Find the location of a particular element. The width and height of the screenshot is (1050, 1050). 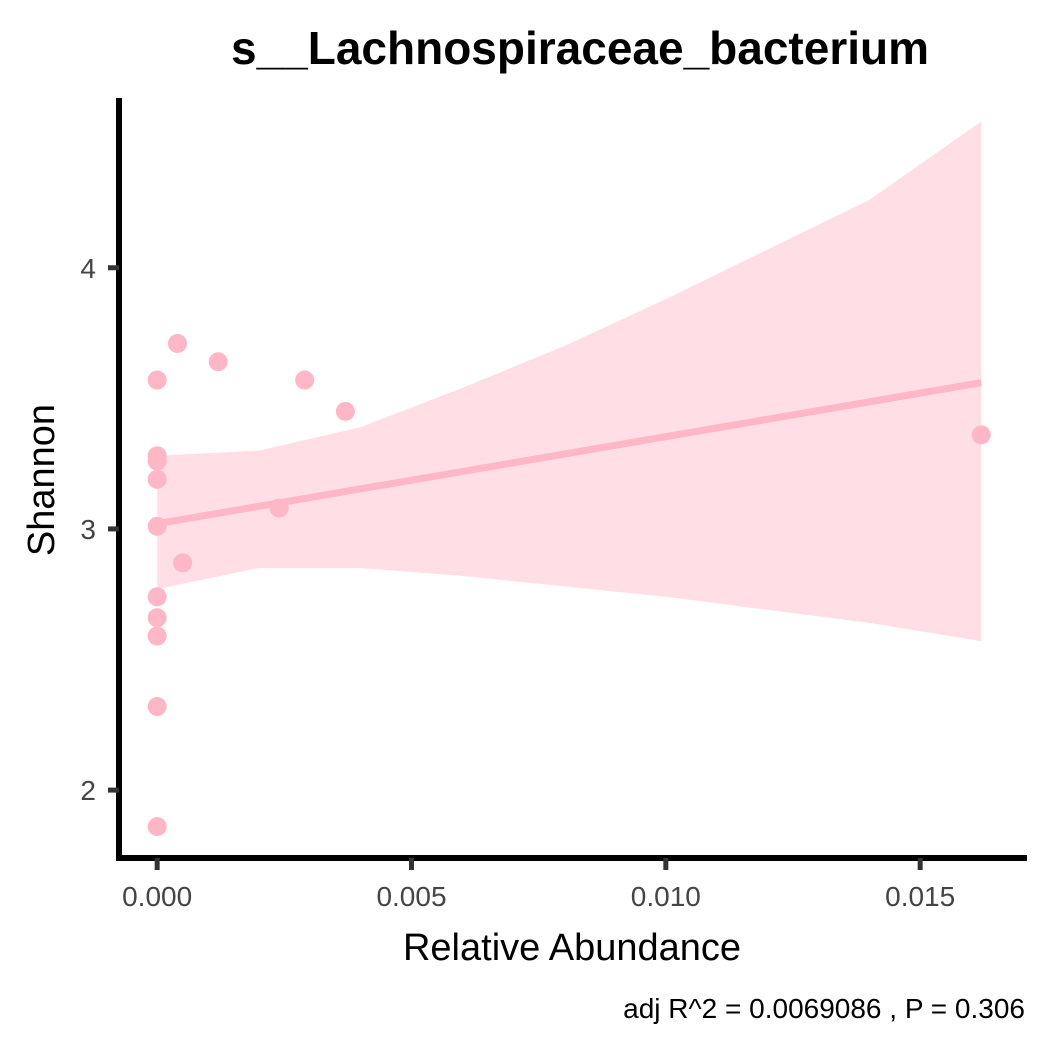

chart-title: s__Lachnospiraceae_bacterium is located at coordinates (580, 48).